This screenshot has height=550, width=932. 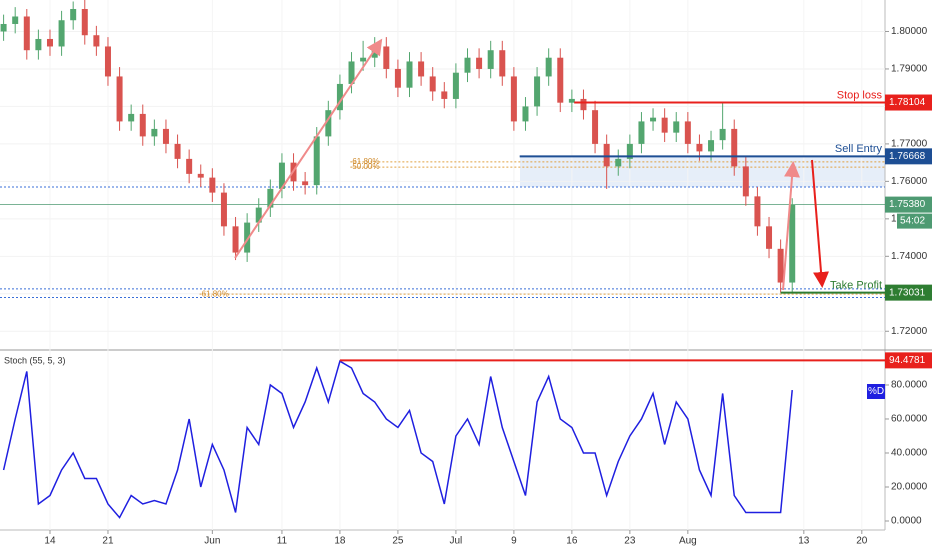 What do you see at coordinates (308, 148) in the screenshot?
I see `trend-arrow` at bounding box center [308, 148].